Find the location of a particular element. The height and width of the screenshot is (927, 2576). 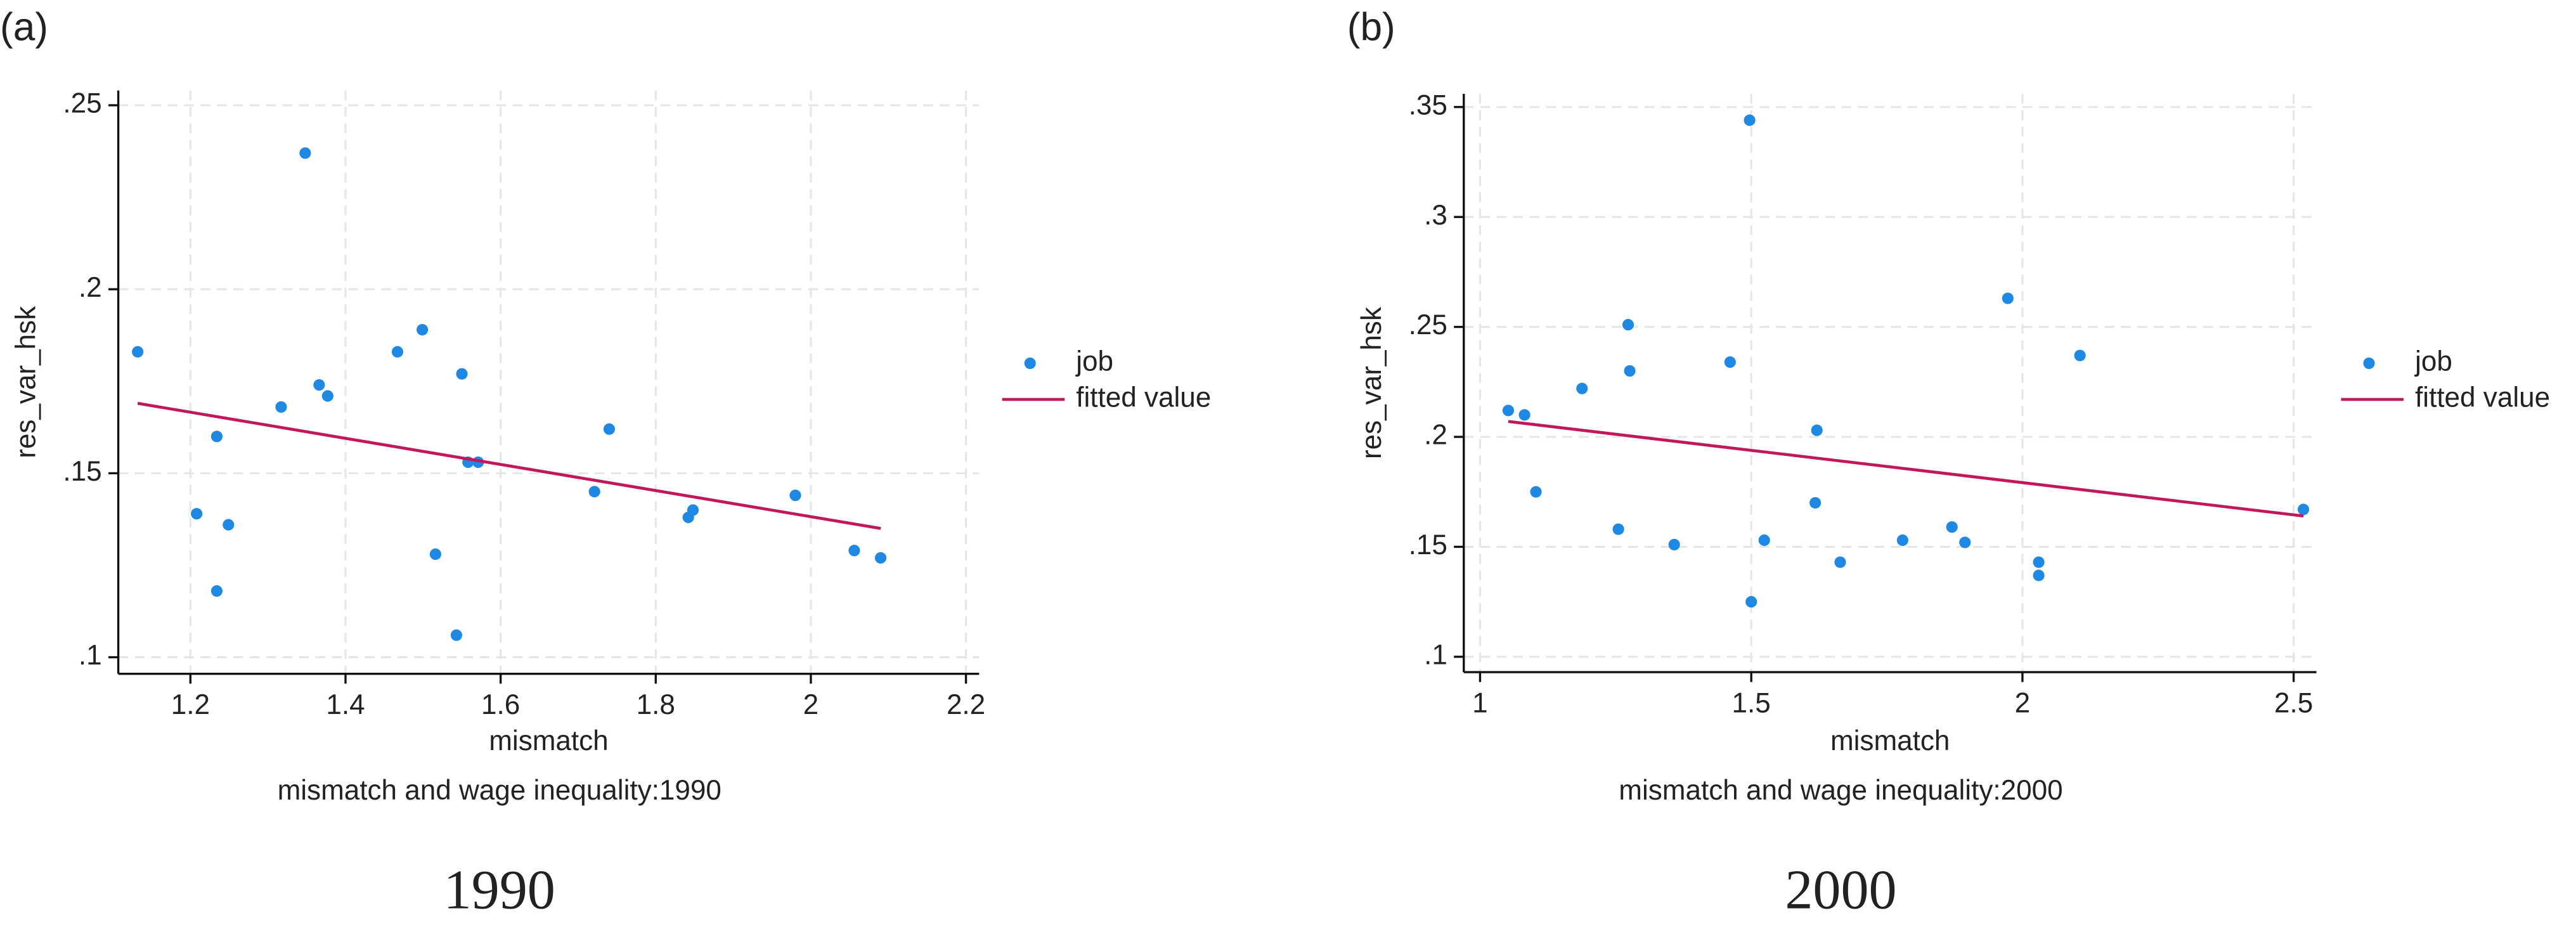

y-tick-label: .3 is located at coordinates (1435, 215).